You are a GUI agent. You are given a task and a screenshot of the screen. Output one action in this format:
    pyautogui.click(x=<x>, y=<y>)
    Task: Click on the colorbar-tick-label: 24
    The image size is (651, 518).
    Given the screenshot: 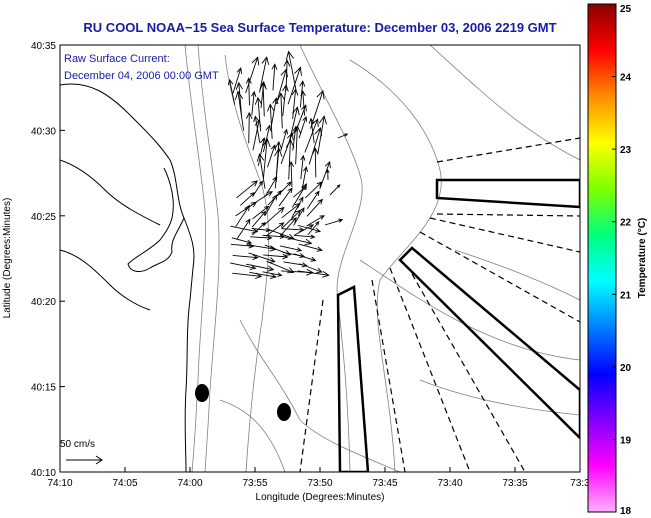 What is the action you would take?
    pyautogui.click(x=626, y=78)
    